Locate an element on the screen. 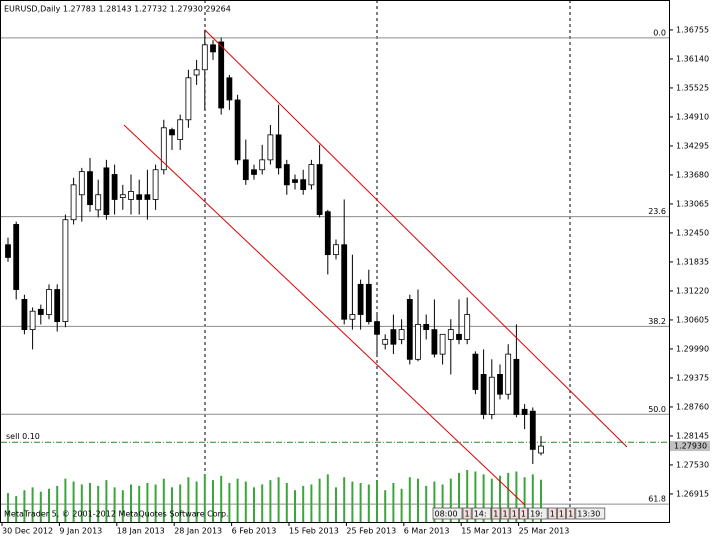  y-tick-label: 1.28760 is located at coordinates (692, 406).